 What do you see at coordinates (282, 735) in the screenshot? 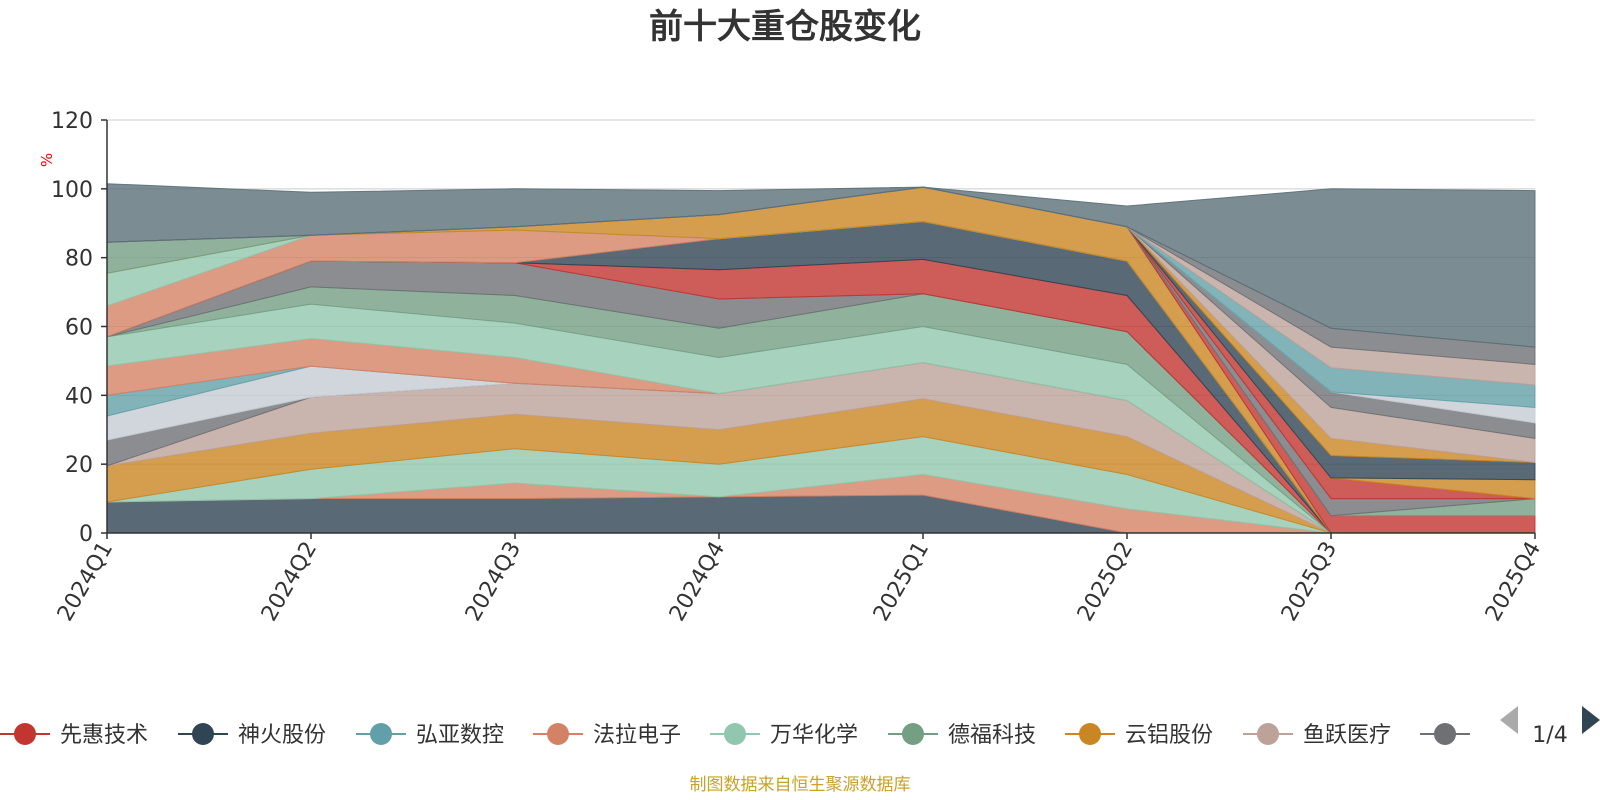
I see `legend-label: 神火股份` at bounding box center [282, 735].